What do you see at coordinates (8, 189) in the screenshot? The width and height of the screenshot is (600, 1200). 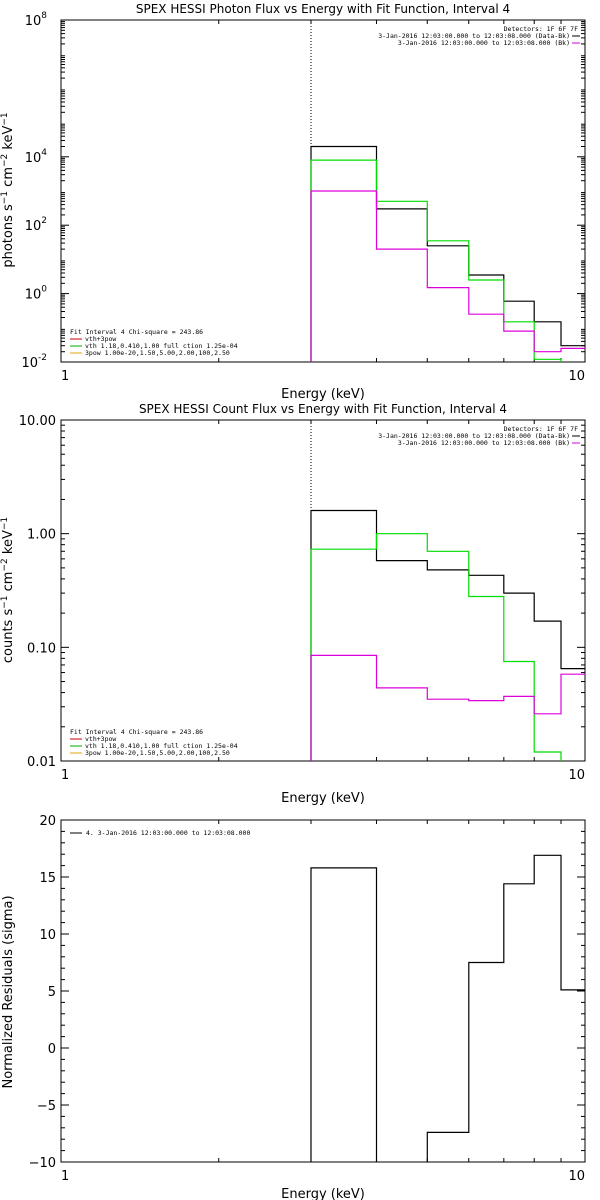 I see `photon-flux-ylabel: photons s−1 cm−2 keV−1` at bounding box center [8, 189].